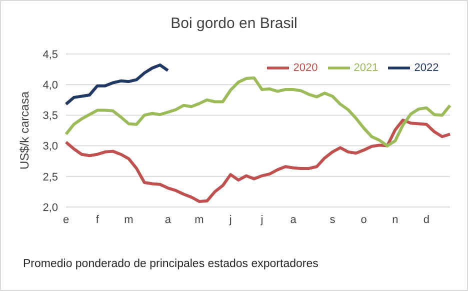  I want to click on y-tick-label: 3,0, so click(50, 146).